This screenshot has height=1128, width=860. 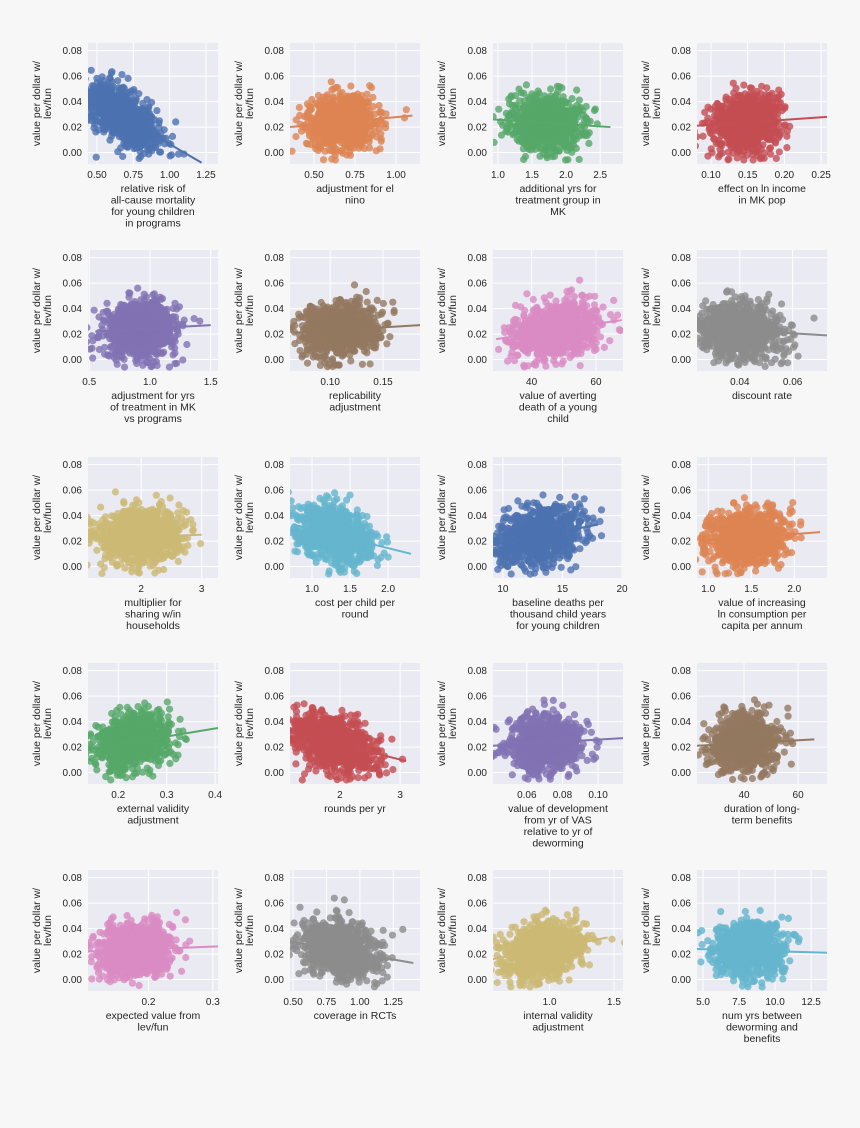 I want to click on x-tick-label: 1.0, so click(x=150, y=382).